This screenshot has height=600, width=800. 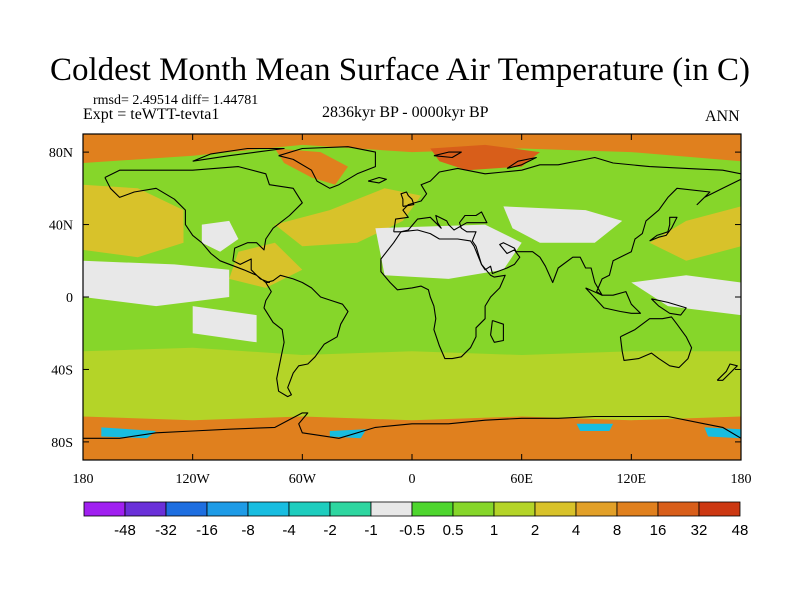 I want to click on colorbar-label-7: -0.5, so click(x=412, y=530).